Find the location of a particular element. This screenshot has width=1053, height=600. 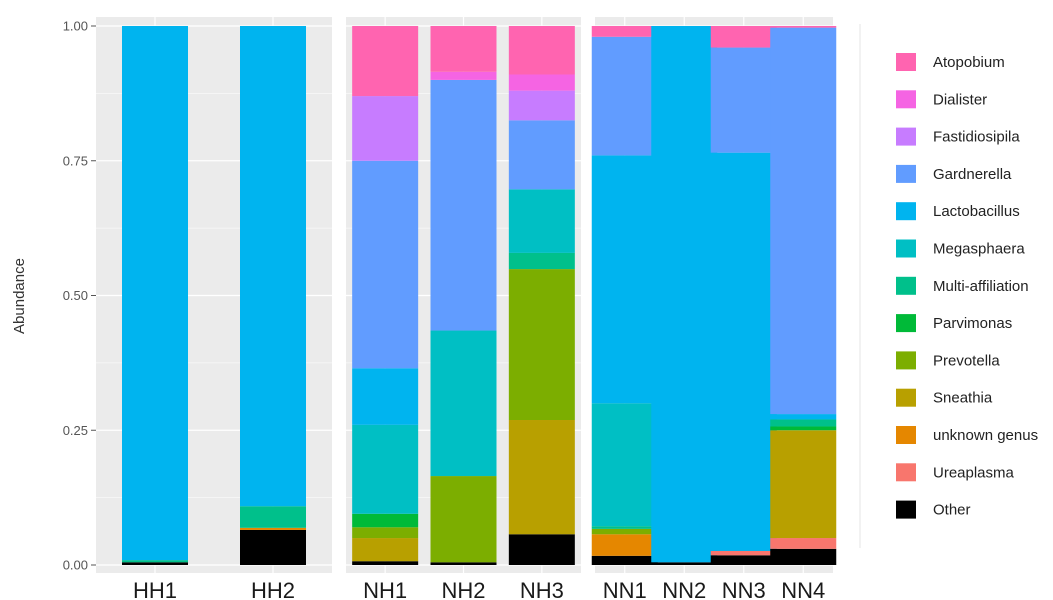

bar-HH2 is located at coordinates (273, 295).